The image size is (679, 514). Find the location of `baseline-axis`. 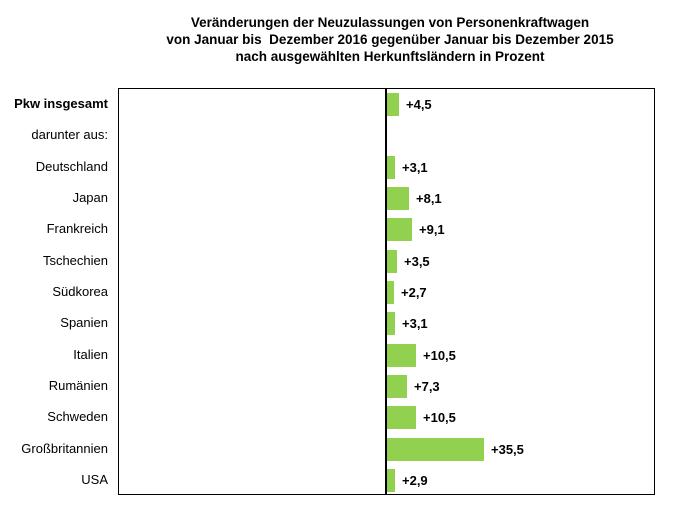

baseline-axis is located at coordinates (386, 291).